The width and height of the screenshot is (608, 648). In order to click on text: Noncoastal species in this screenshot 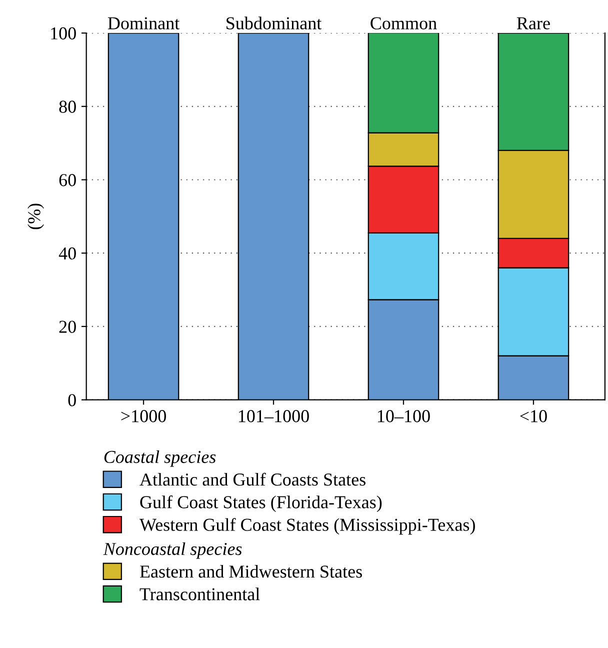, I will do `click(172, 550)`.